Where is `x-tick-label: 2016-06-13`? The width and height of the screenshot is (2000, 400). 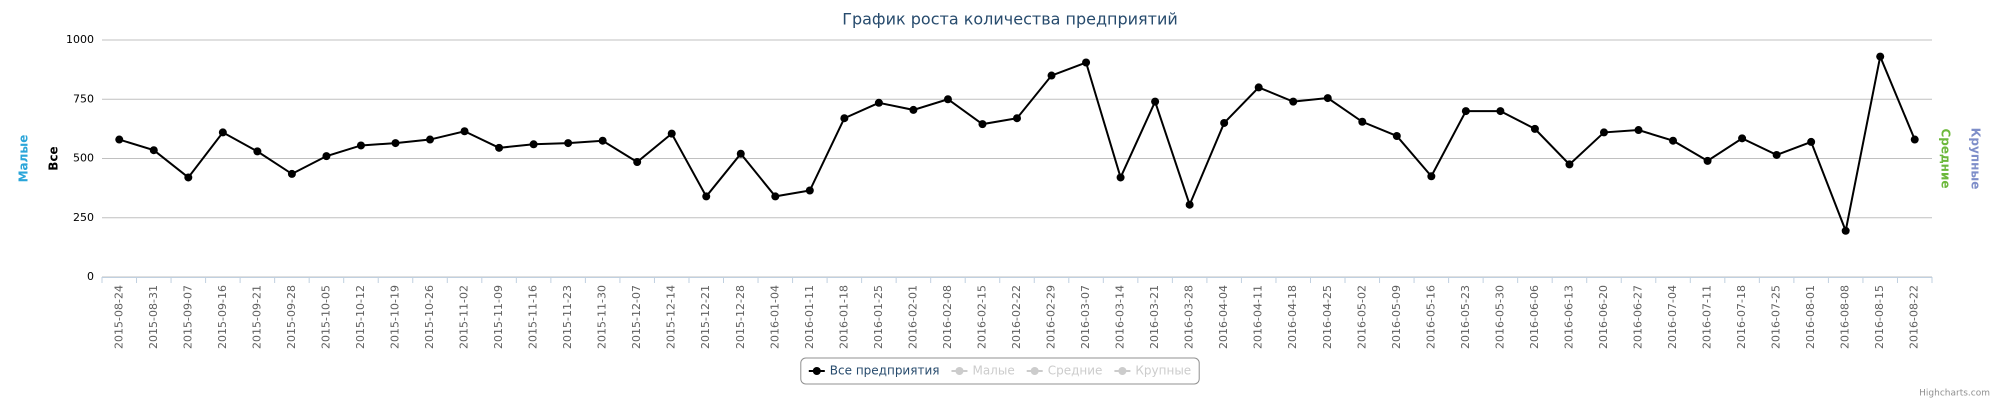
x-tick-label: 2016-06-13 is located at coordinates (1568, 317).